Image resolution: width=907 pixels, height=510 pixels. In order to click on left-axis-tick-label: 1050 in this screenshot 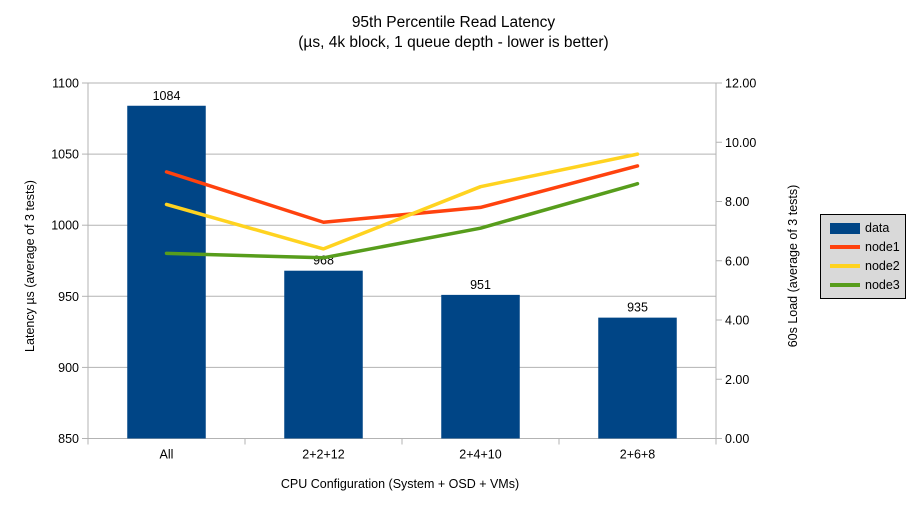, I will do `click(65, 155)`.